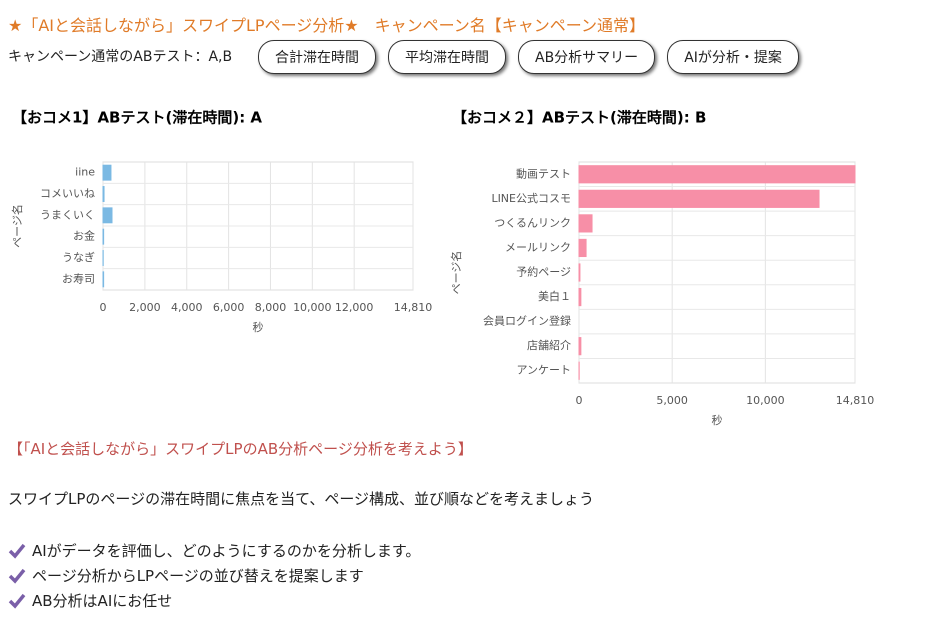 The height and width of the screenshot is (626, 933). What do you see at coordinates (301, 499) in the screenshot?
I see `paragraph: スワイプLPのページの滞在時間に焦点を当て、ページ構成、並び順などを考えましょう` at bounding box center [301, 499].